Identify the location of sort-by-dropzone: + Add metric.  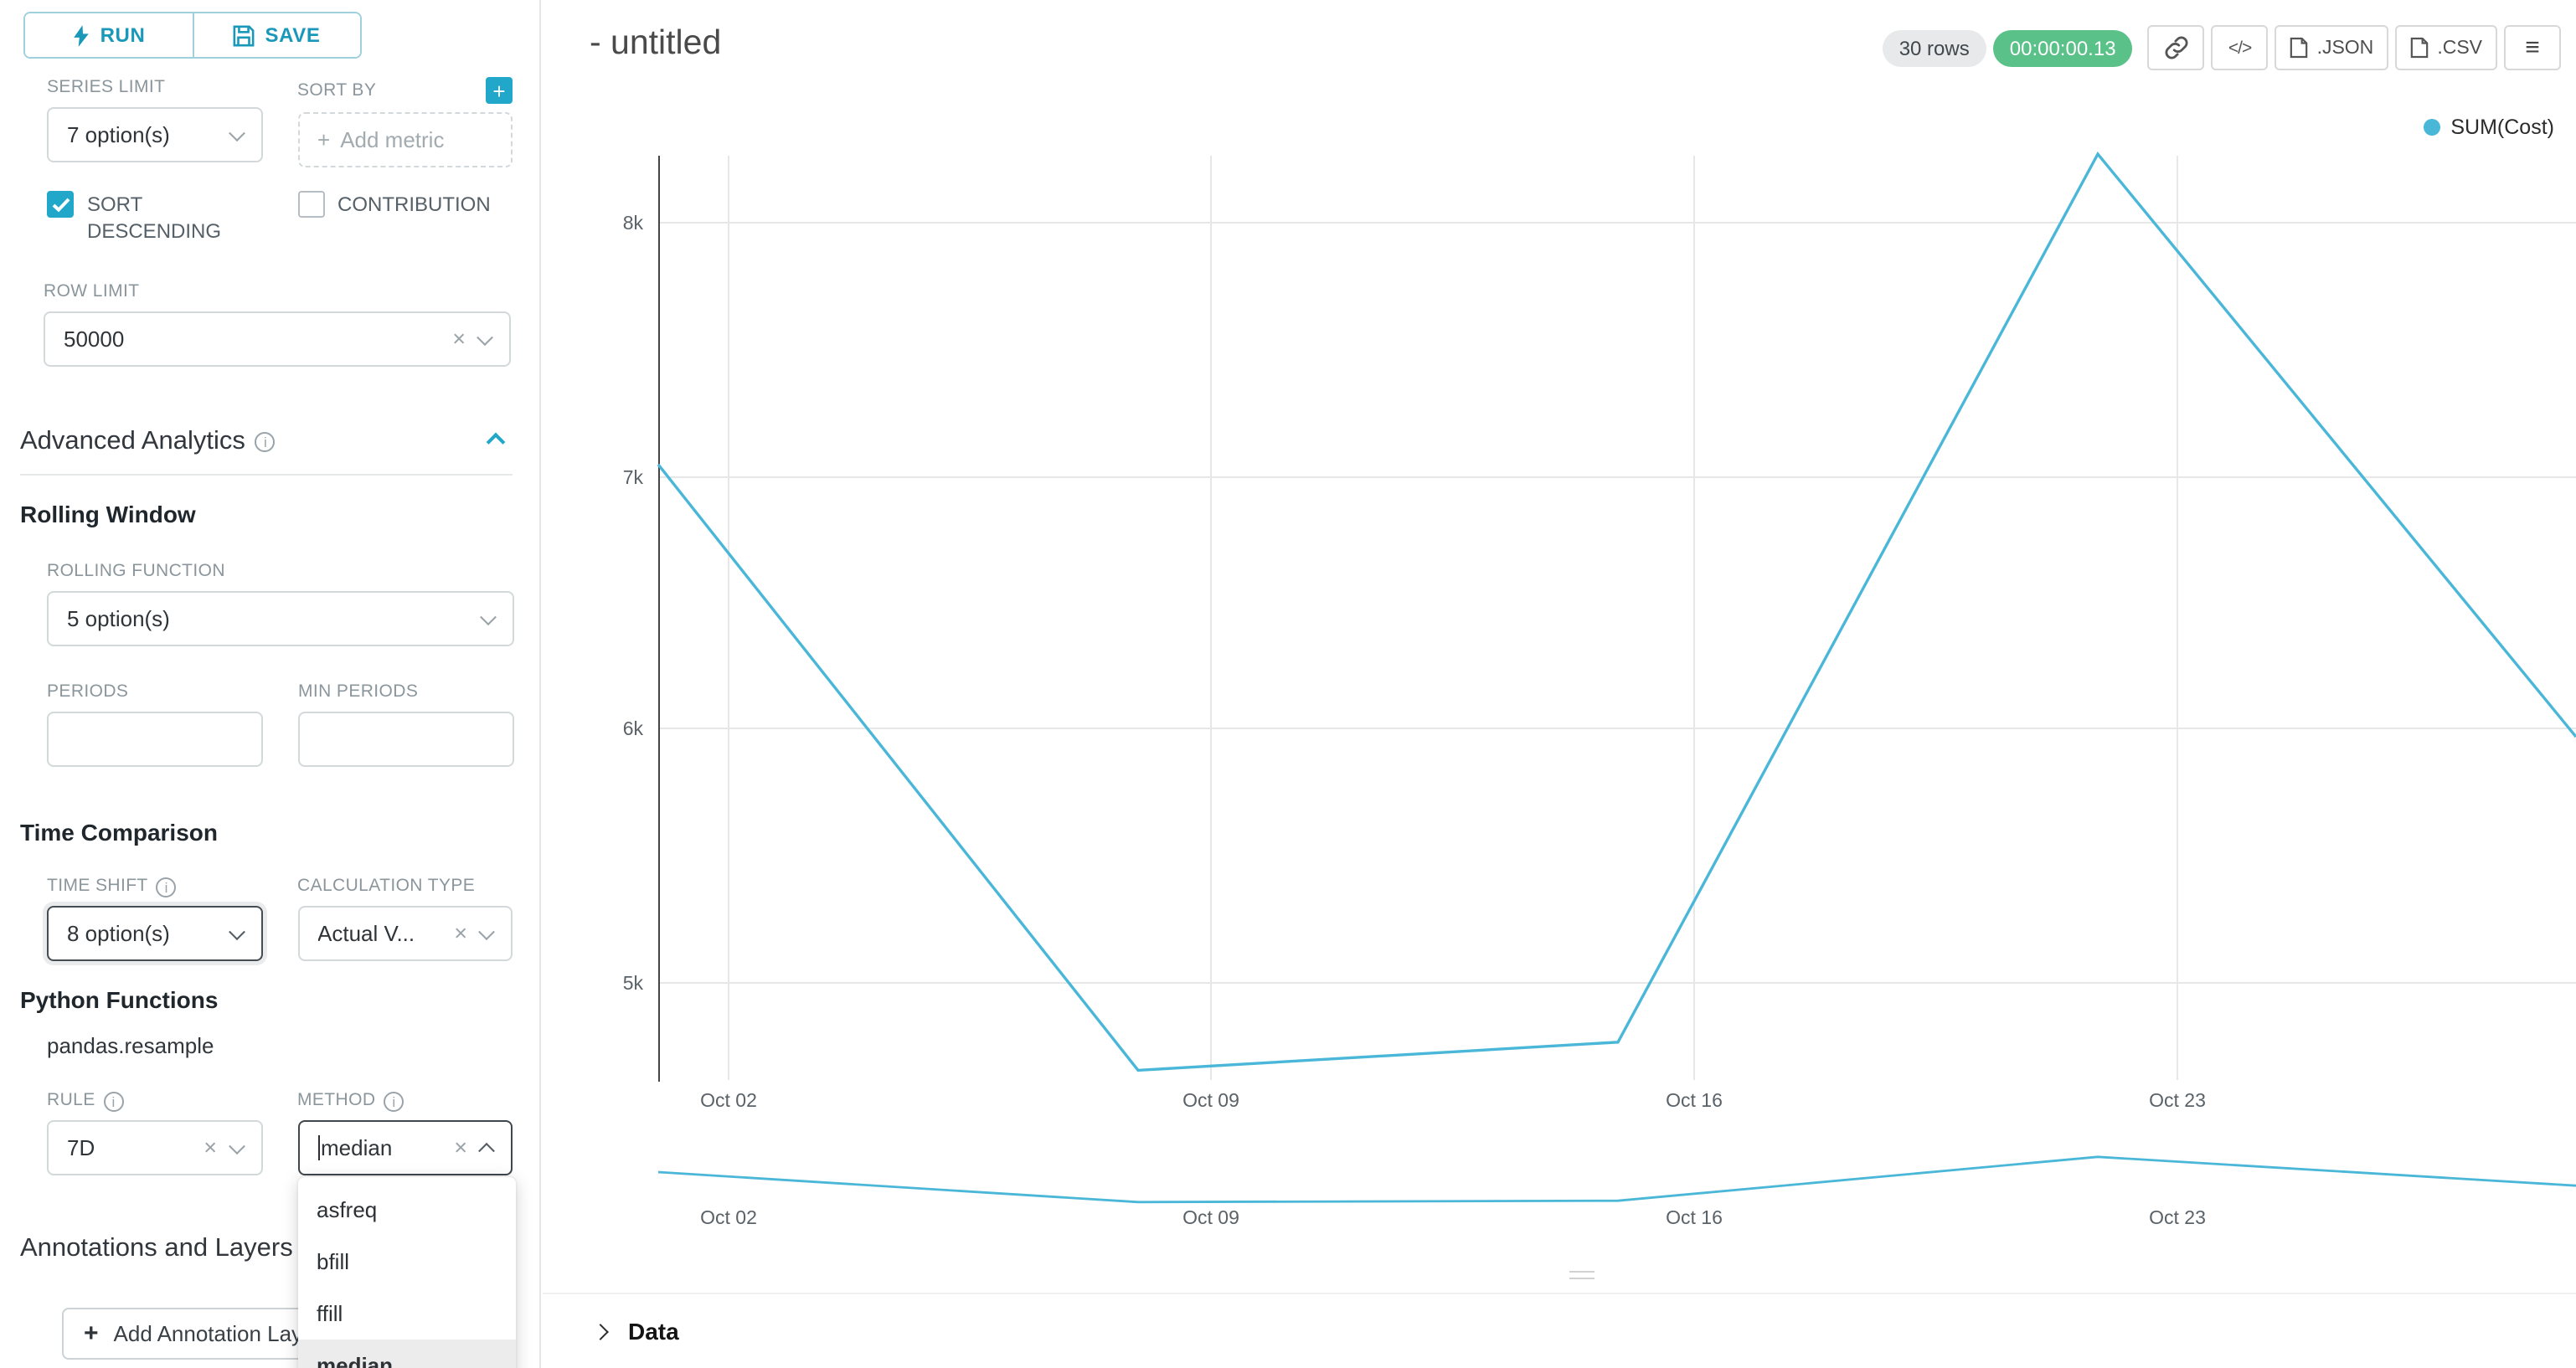
(405, 139).